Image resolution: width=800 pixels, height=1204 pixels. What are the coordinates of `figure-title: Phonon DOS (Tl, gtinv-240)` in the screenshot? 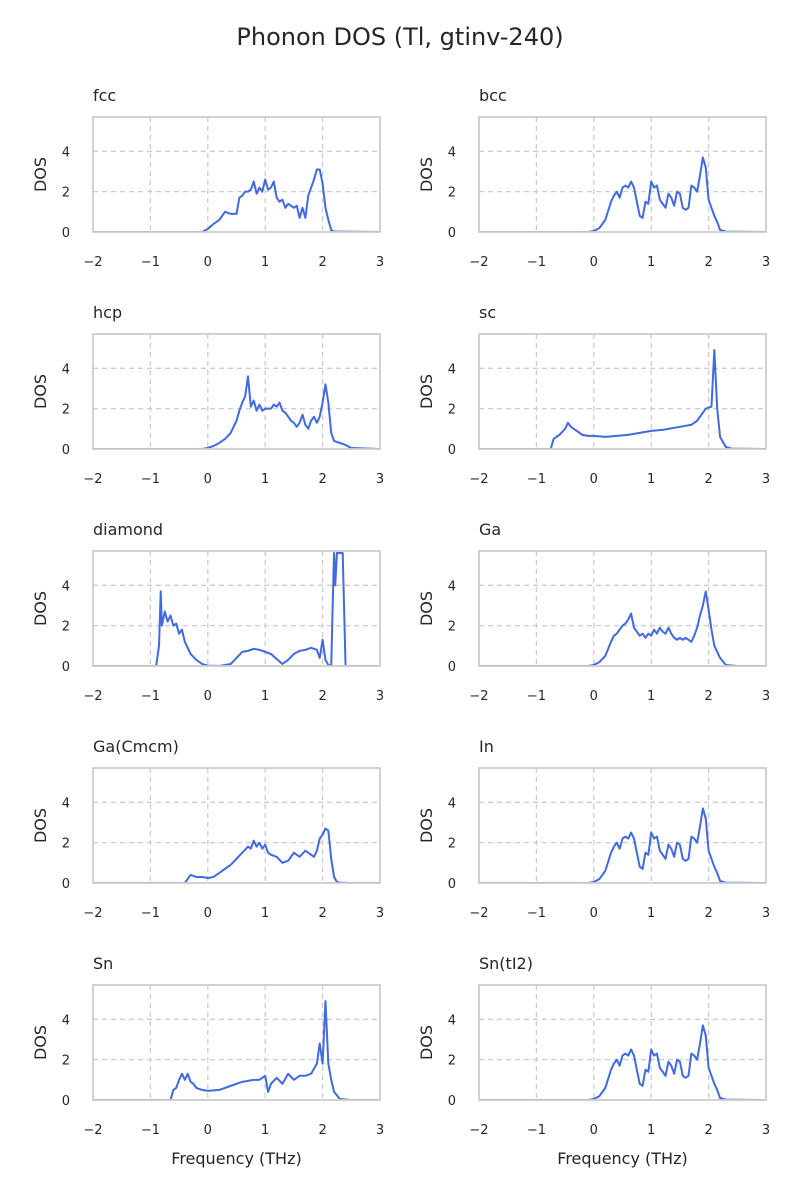 It's located at (399, 37).